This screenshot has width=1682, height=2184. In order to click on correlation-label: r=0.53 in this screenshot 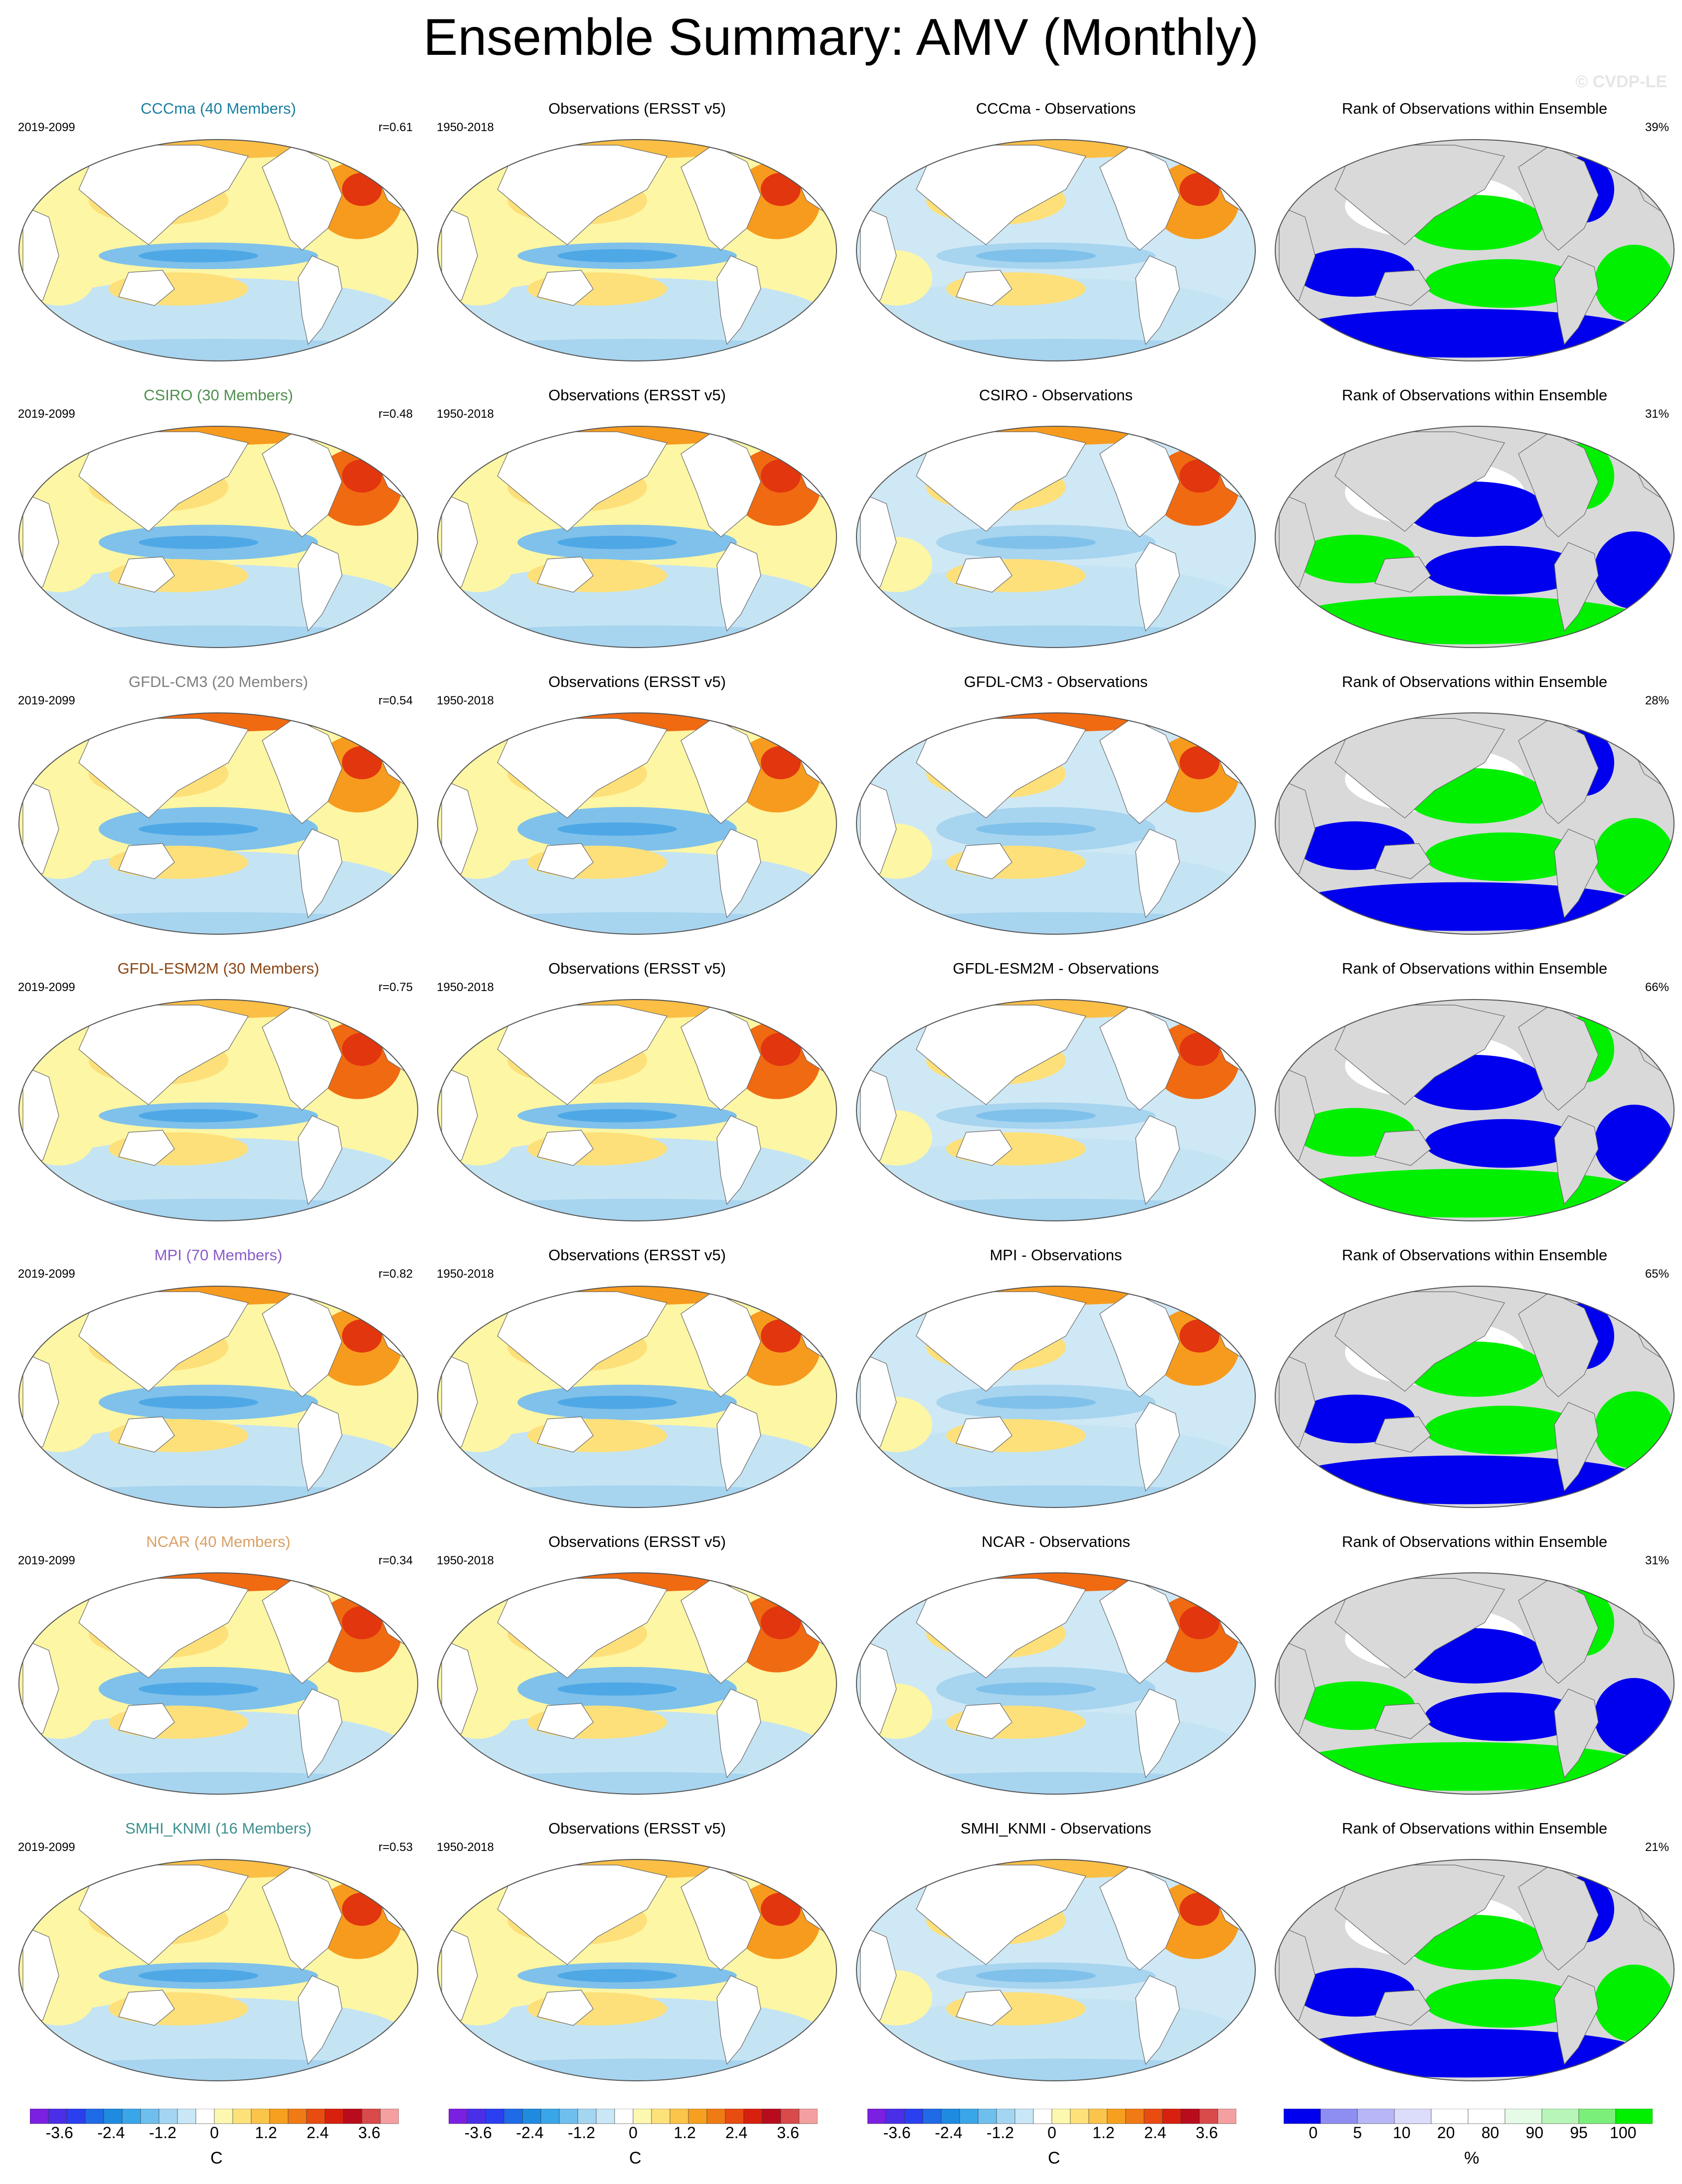, I will do `click(396, 1847)`.